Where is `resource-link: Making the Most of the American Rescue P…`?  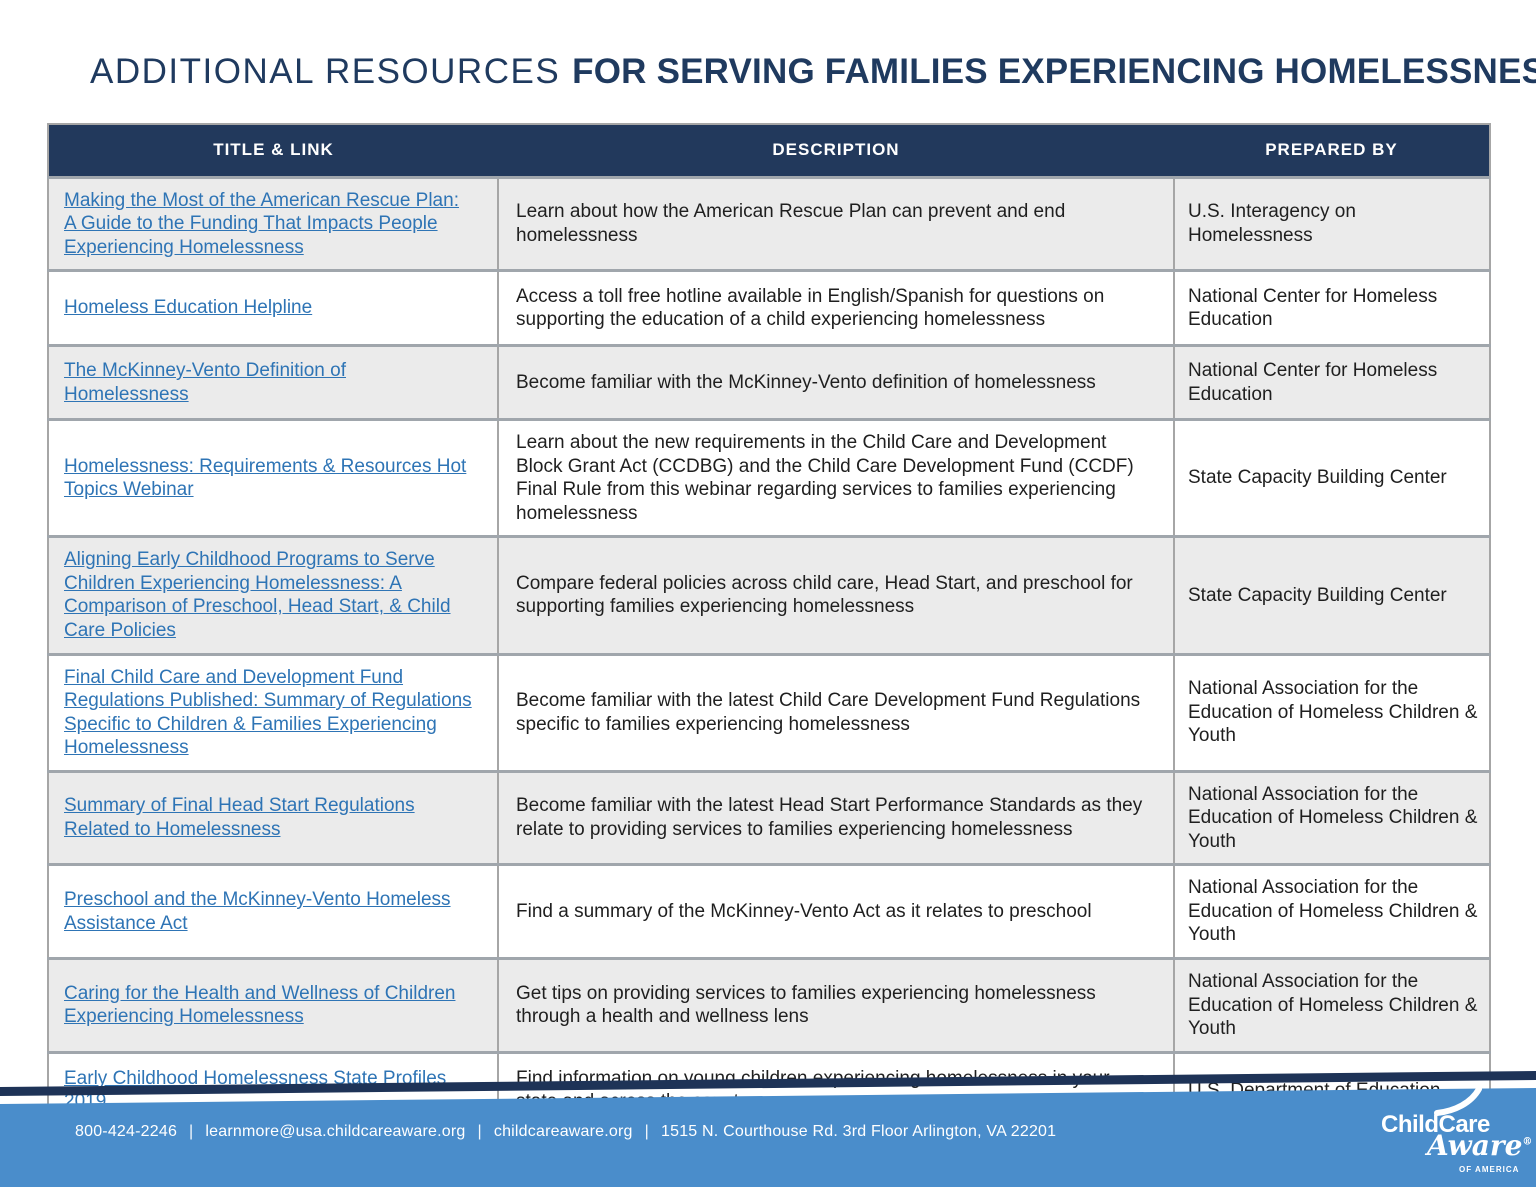
resource-link: Making the Most of the American Rescue P… is located at coordinates (261, 223).